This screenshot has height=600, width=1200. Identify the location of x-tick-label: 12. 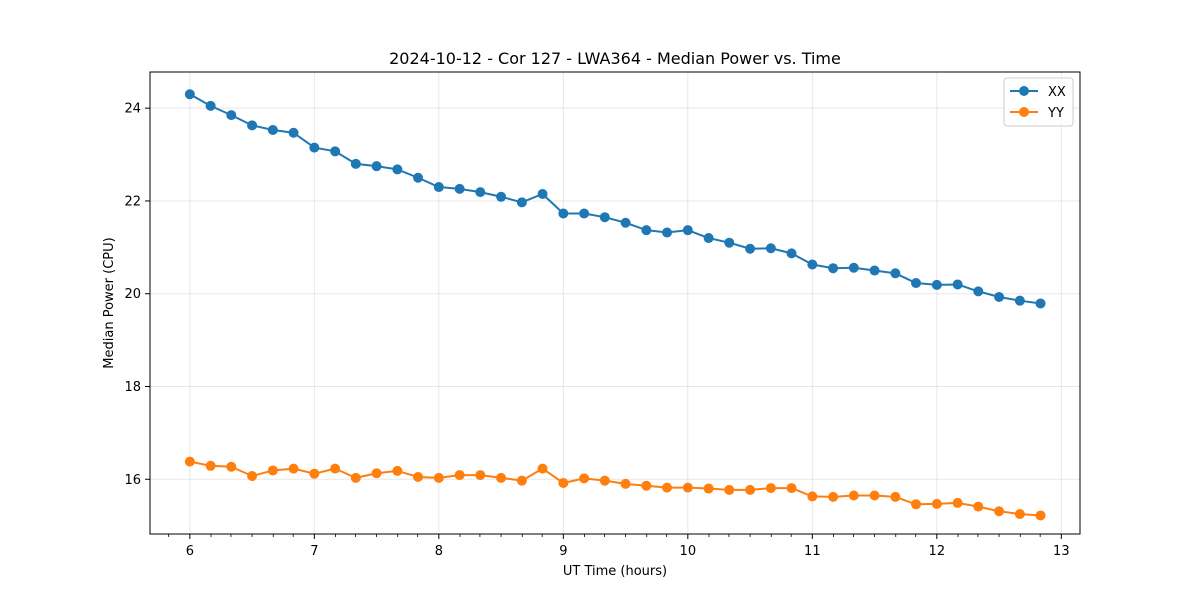
(937, 551).